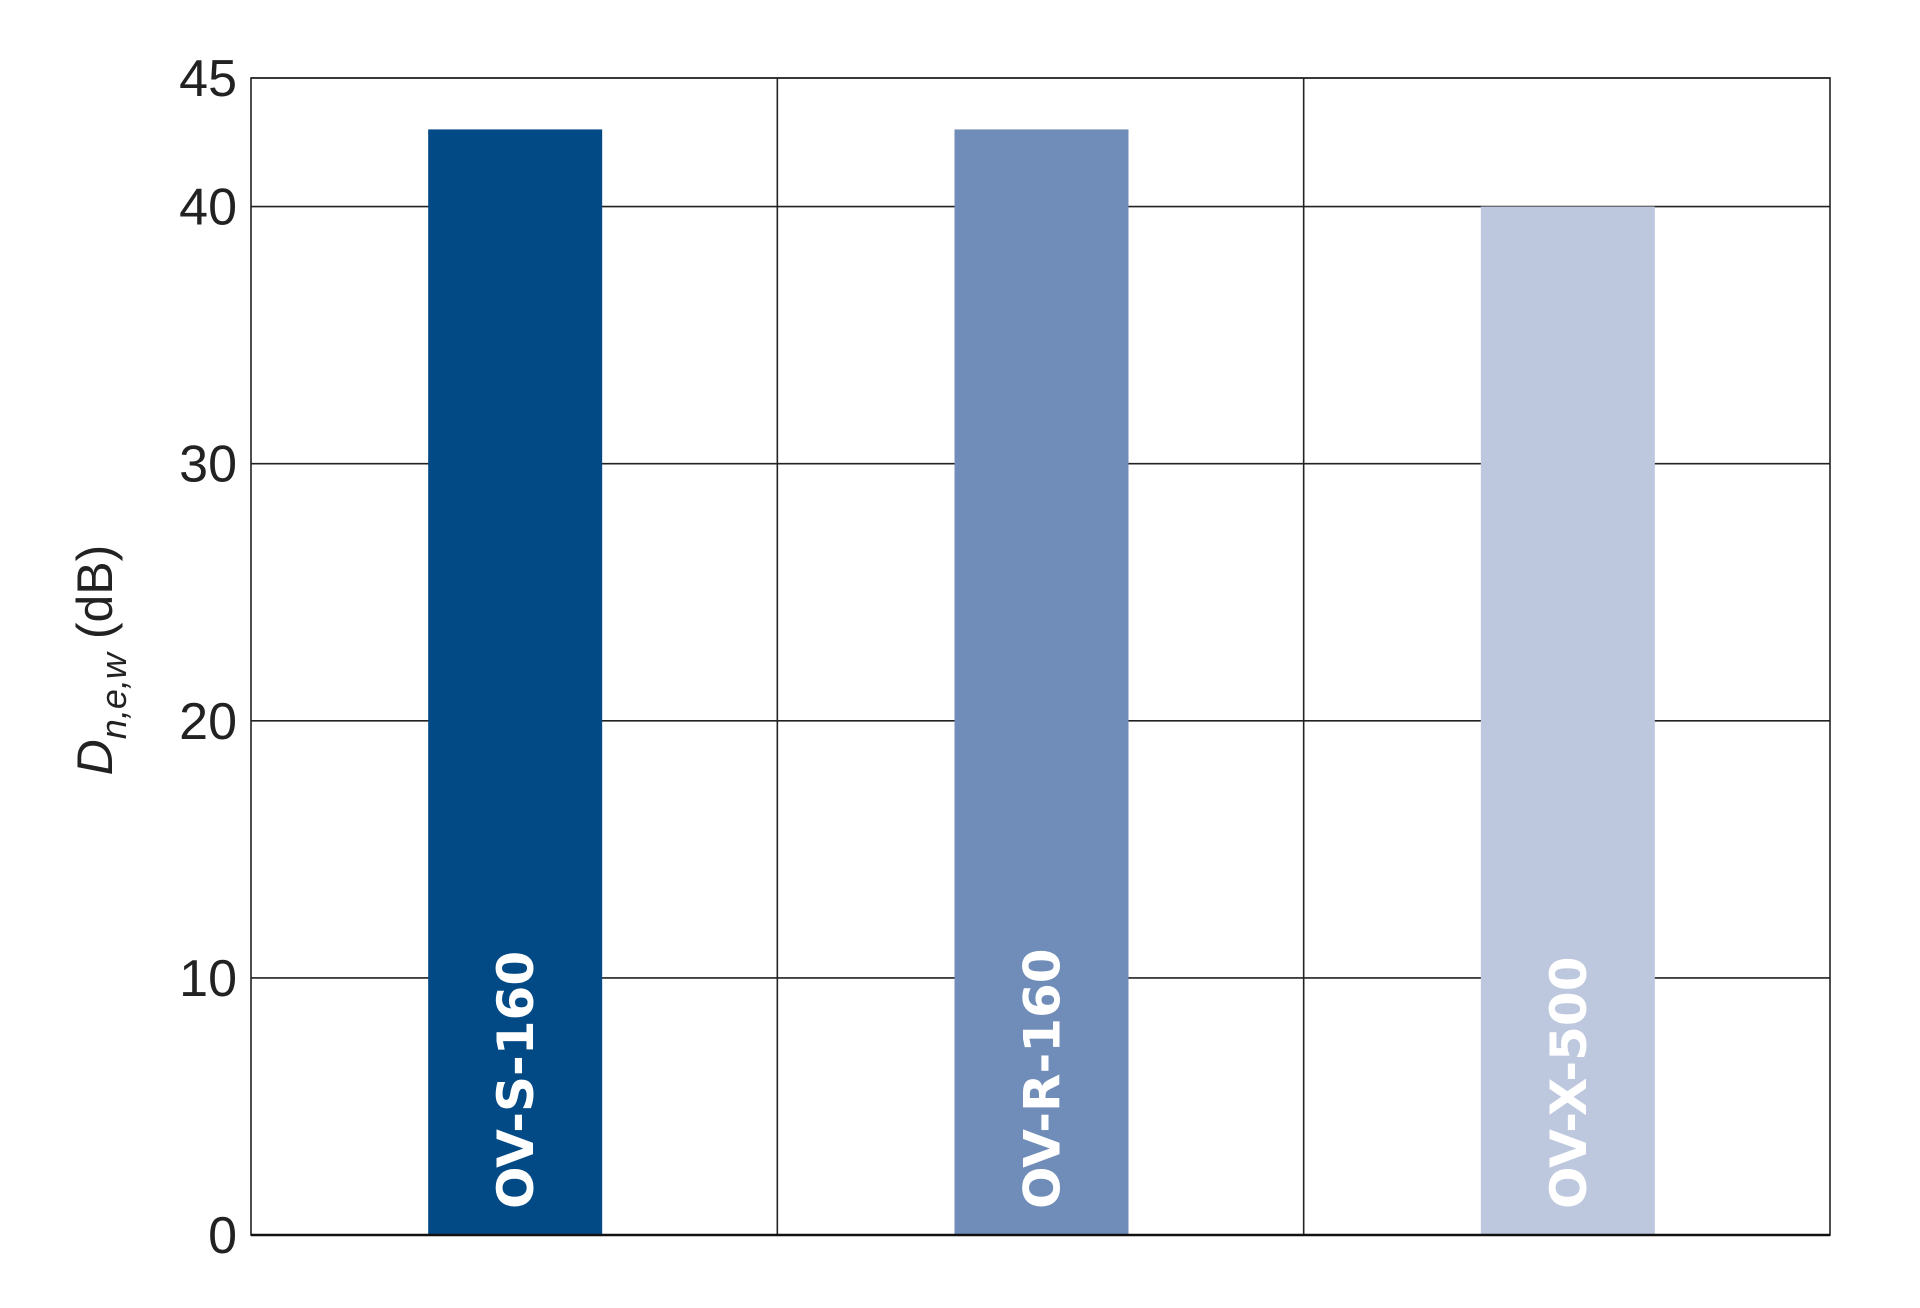  Describe the element at coordinates (208, 208) in the screenshot. I see `y-tick-label: 40` at that location.